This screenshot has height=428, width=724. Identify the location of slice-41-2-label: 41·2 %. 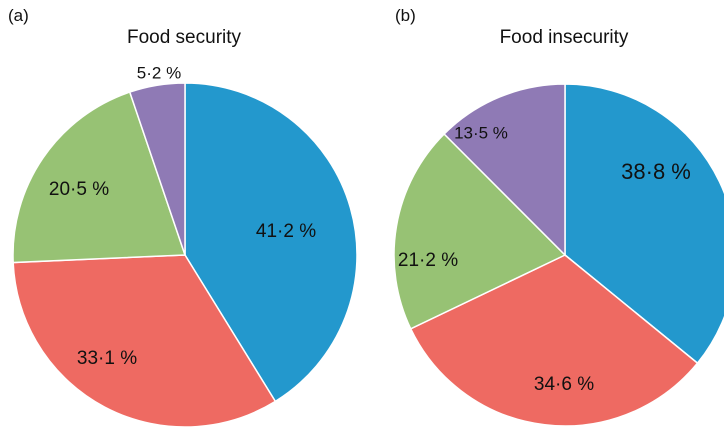
(286, 231).